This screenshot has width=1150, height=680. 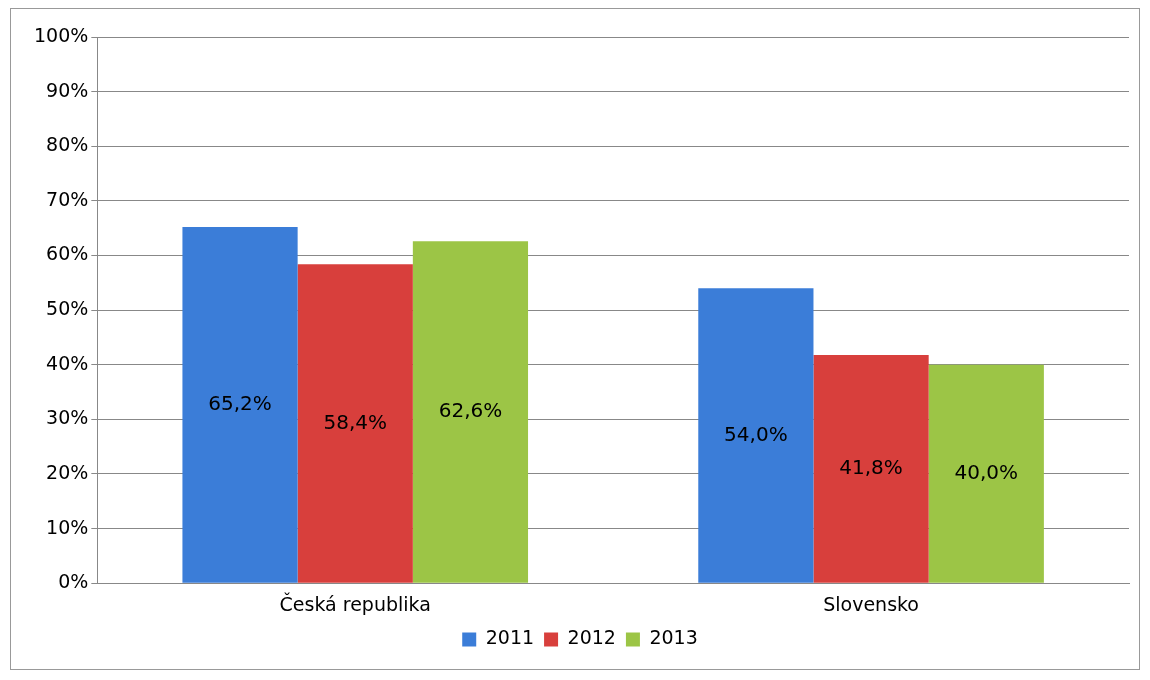 What do you see at coordinates (61, 34) in the screenshot?
I see `y-tick-label: 100%` at bounding box center [61, 34].